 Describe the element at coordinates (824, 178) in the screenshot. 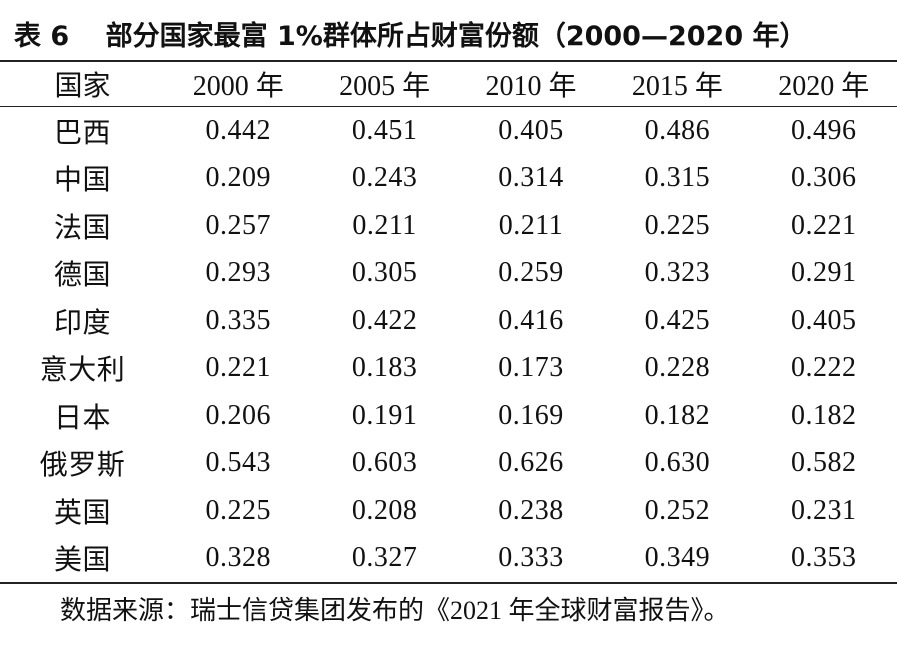

I see `value-cell: 0.306` at that location.